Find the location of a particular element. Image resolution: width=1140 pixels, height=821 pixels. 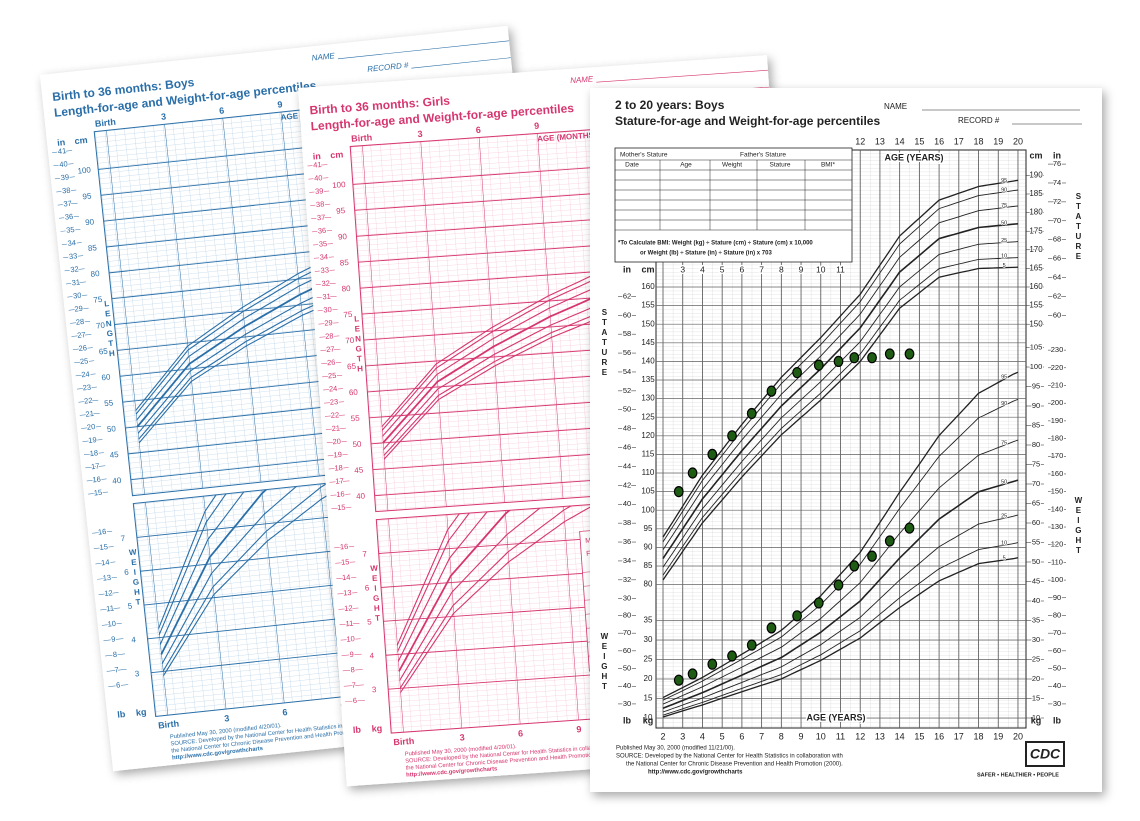

in-tick-label: 31 is located at coordinates (75, 283).